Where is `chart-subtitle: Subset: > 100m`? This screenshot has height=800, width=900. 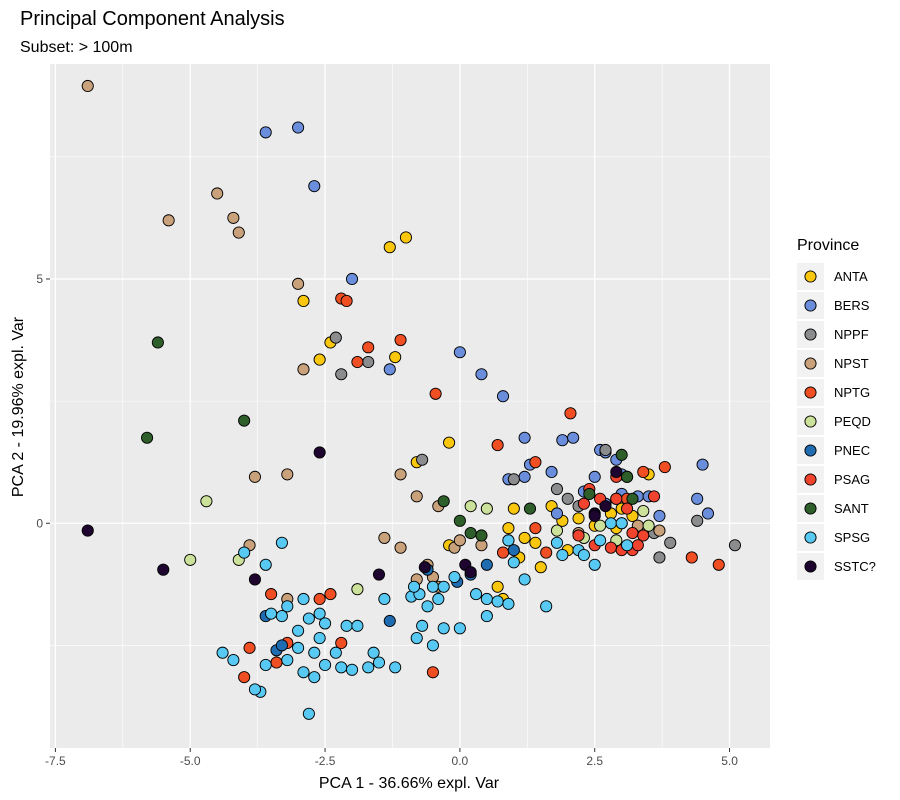
chart-subtitle: Subset: > 100m is located at coordinates (76, 47).